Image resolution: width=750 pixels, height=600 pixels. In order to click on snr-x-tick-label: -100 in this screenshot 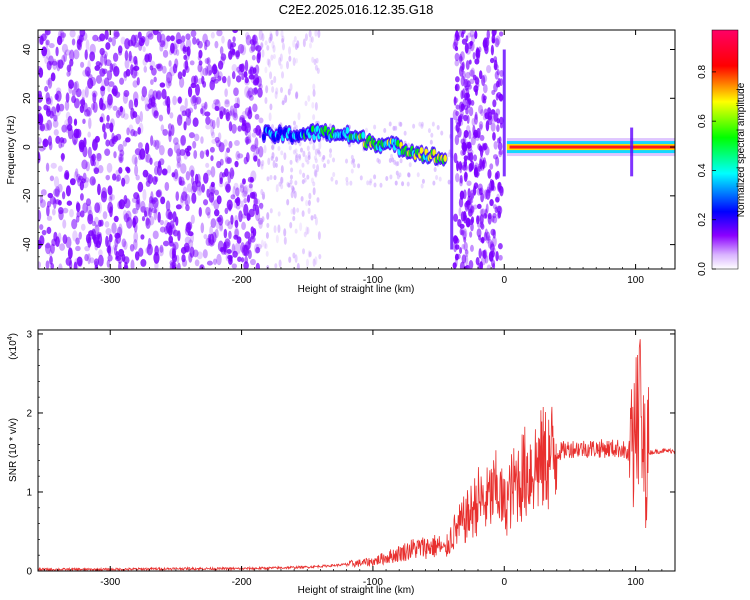, I will do `click(373, 582)`.